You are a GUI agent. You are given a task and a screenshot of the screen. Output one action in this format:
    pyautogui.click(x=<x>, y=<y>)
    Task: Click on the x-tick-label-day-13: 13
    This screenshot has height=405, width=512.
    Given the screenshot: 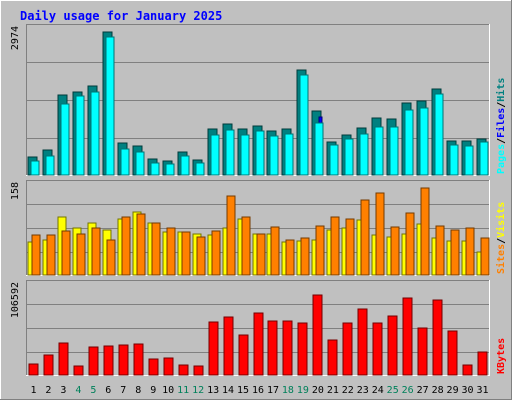 What is the action you would take?
    pyautogui.click(x=213, y=390)
    